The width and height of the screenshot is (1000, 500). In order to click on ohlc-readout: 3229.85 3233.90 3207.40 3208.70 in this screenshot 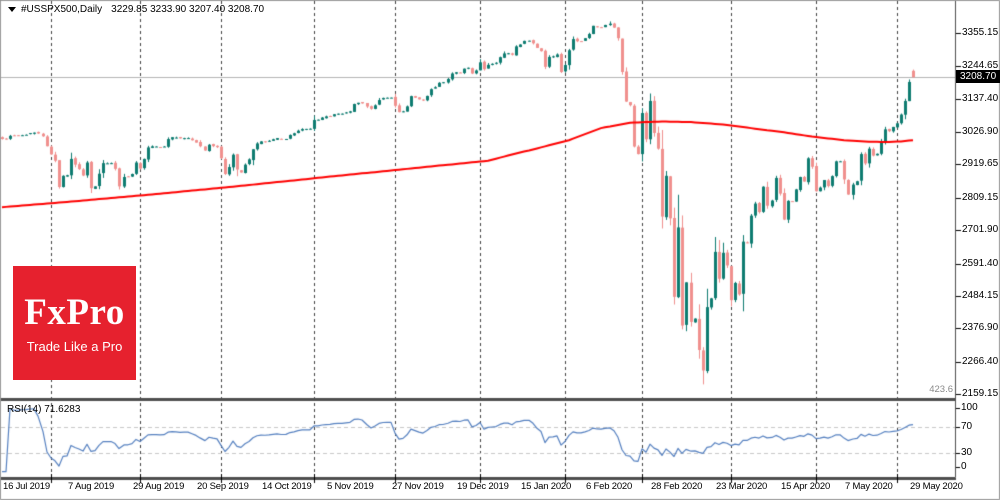, I will do `click(188, 9)`.